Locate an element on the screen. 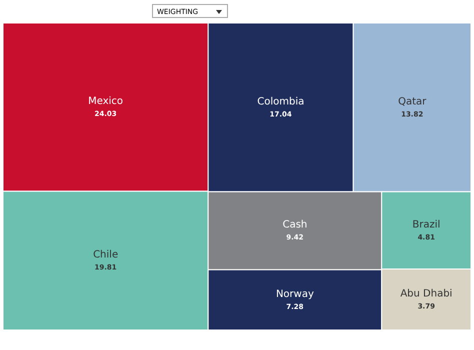  category-label: Colombia is located at coordinates (280, 102).